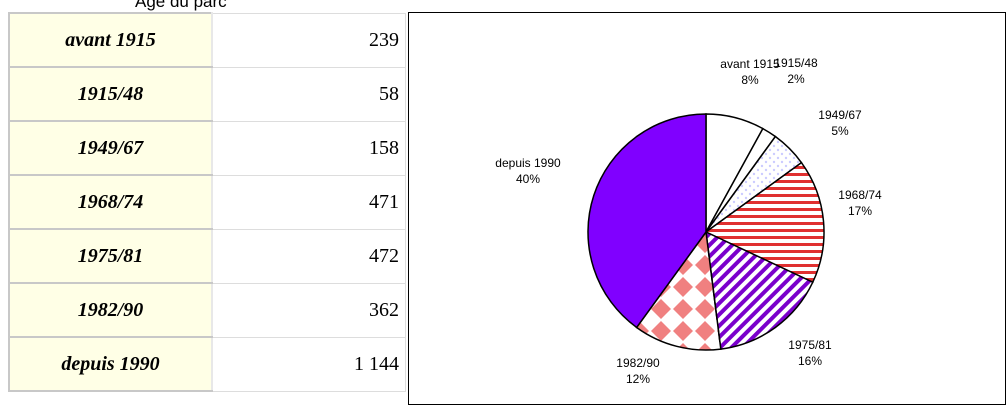 This screenshot has height=405, width=1006. I want to click on slice-label: avant 1915, so click(750, 64).